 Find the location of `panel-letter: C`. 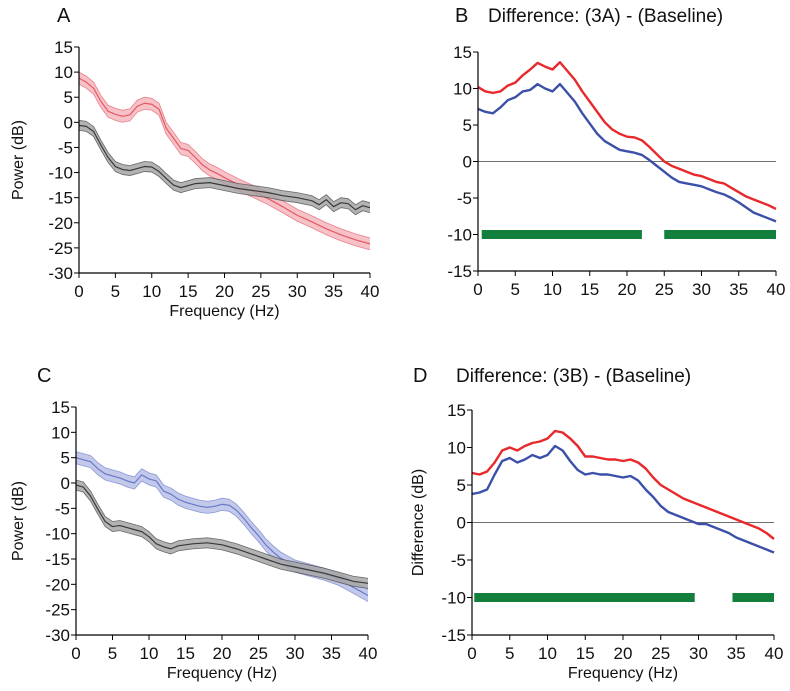

panel-letter: C is located at coordinates (44, 376).